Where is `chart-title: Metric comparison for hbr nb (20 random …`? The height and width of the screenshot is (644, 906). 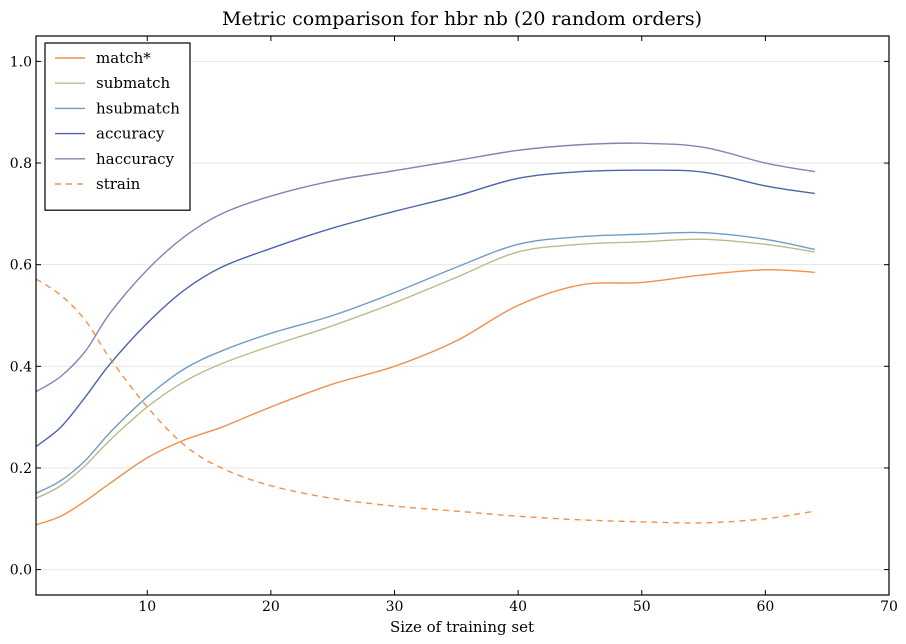 chart-title: Metric comparison for hbr nb (20 random … is located at coordinates (462, 19).